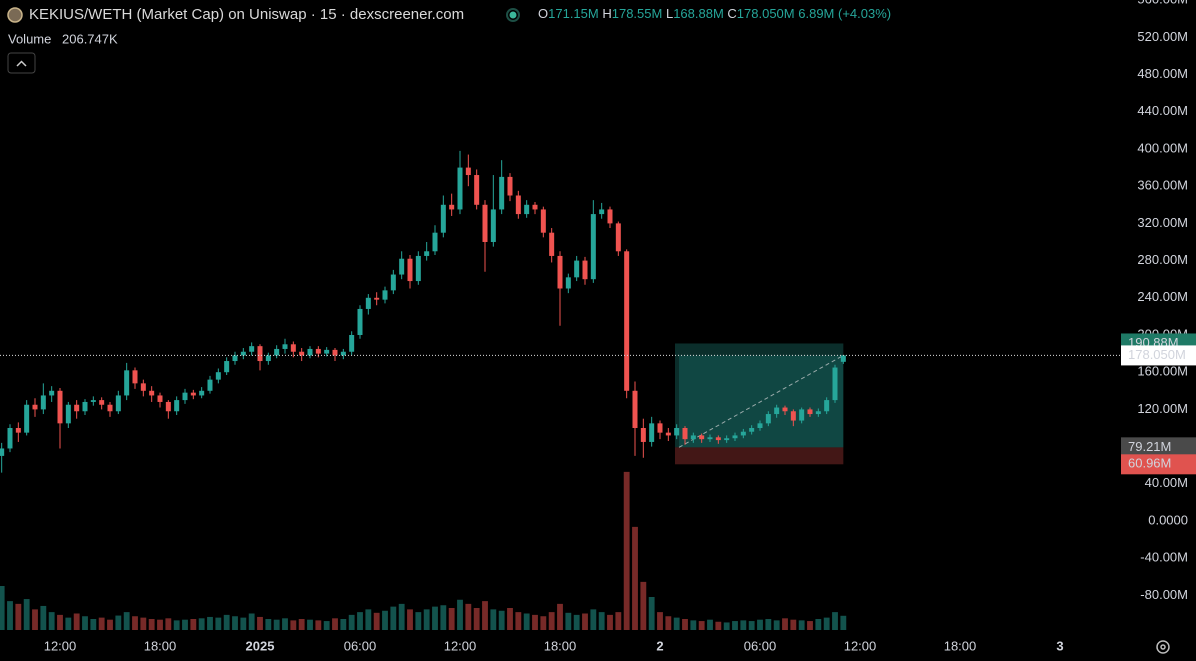 Image resolution: width=1196 pixels, height=661 pixels. What do you see at coordinates (90, 38) in the screenshot?
I see `volume-value: 206.747K` at bounding box center [90, 38].